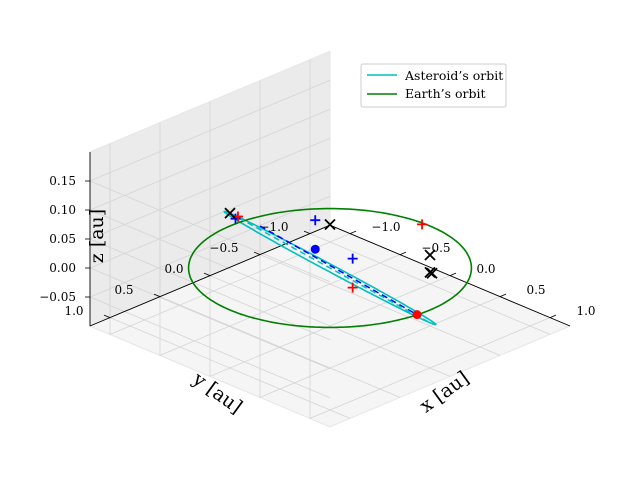 The image size is (640, 480). What do you see at coordinates (62, 239) in the screenshot?
I see `z-tick-label-2: 0.05` at bounding box center [62, 239].